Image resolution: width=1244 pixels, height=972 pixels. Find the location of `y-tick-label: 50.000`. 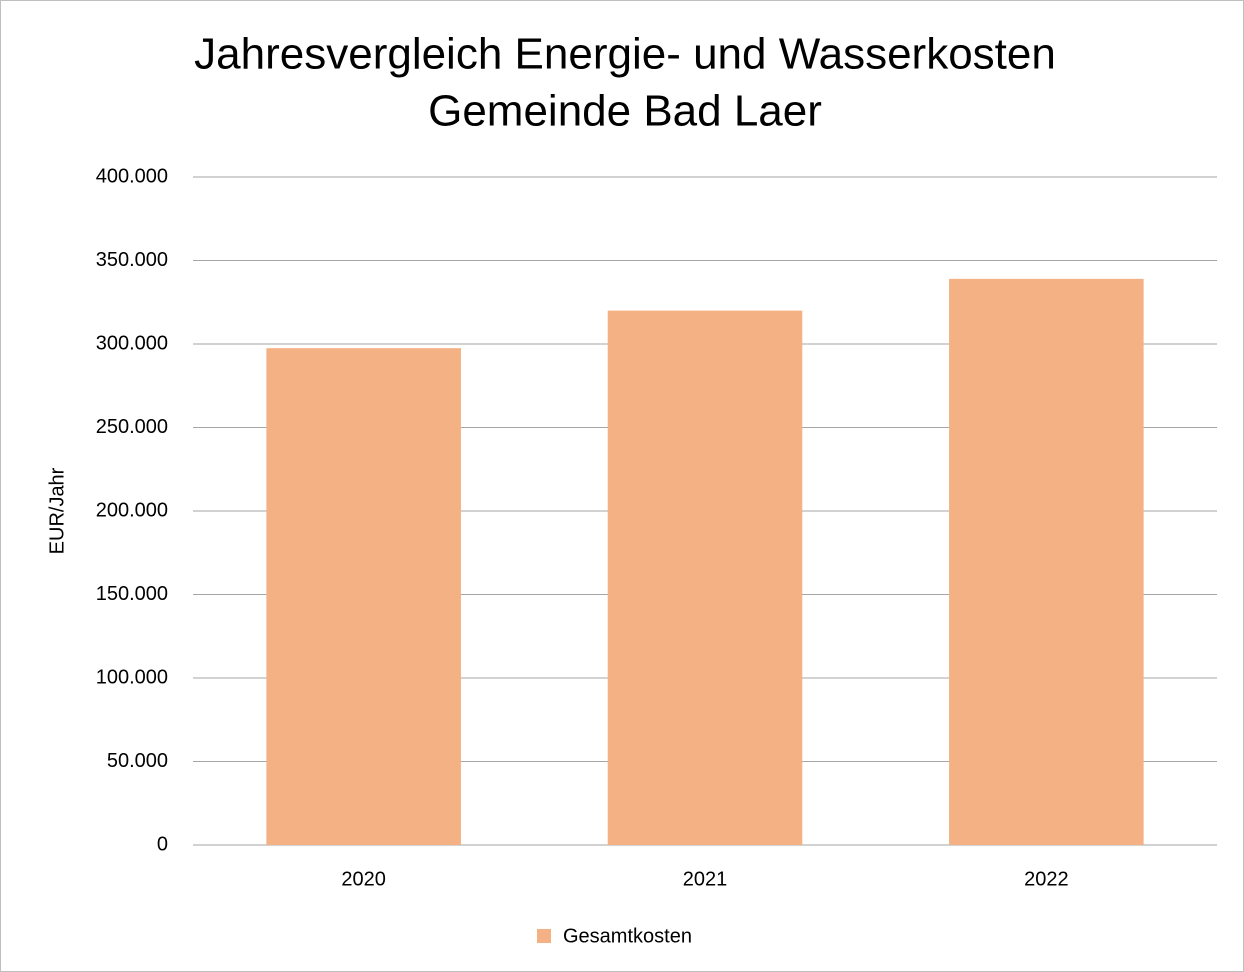

y-tick-label: 50.000 is located at coordinates (137, 761).